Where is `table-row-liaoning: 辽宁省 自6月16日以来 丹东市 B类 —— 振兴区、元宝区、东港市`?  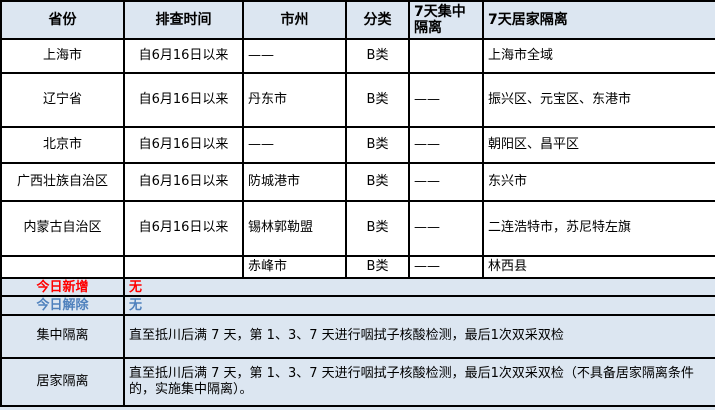 table-row-liaoning: 辽宁省 自6月16日以来 丹东市 B类 —— 振兴区、元宝区、东港市 is located at coordinates (357, 100).